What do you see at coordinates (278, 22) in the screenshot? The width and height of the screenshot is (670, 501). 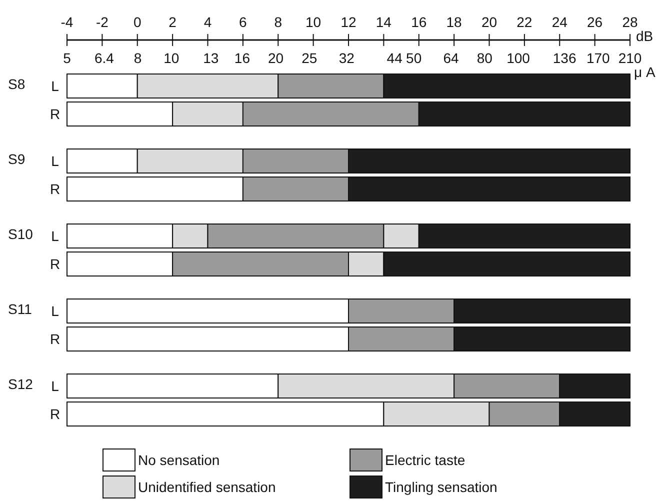 I see `x-tick-label: 8` at bounding box center [278, 22].